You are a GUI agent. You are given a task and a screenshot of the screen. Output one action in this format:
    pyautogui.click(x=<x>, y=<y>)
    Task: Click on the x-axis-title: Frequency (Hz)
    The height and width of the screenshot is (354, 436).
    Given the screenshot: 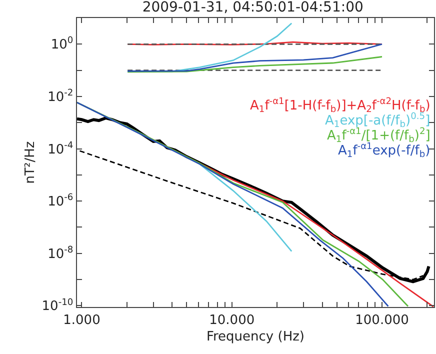 What is the action you would take?
    pyautogui.click(x=255, y=336)
    